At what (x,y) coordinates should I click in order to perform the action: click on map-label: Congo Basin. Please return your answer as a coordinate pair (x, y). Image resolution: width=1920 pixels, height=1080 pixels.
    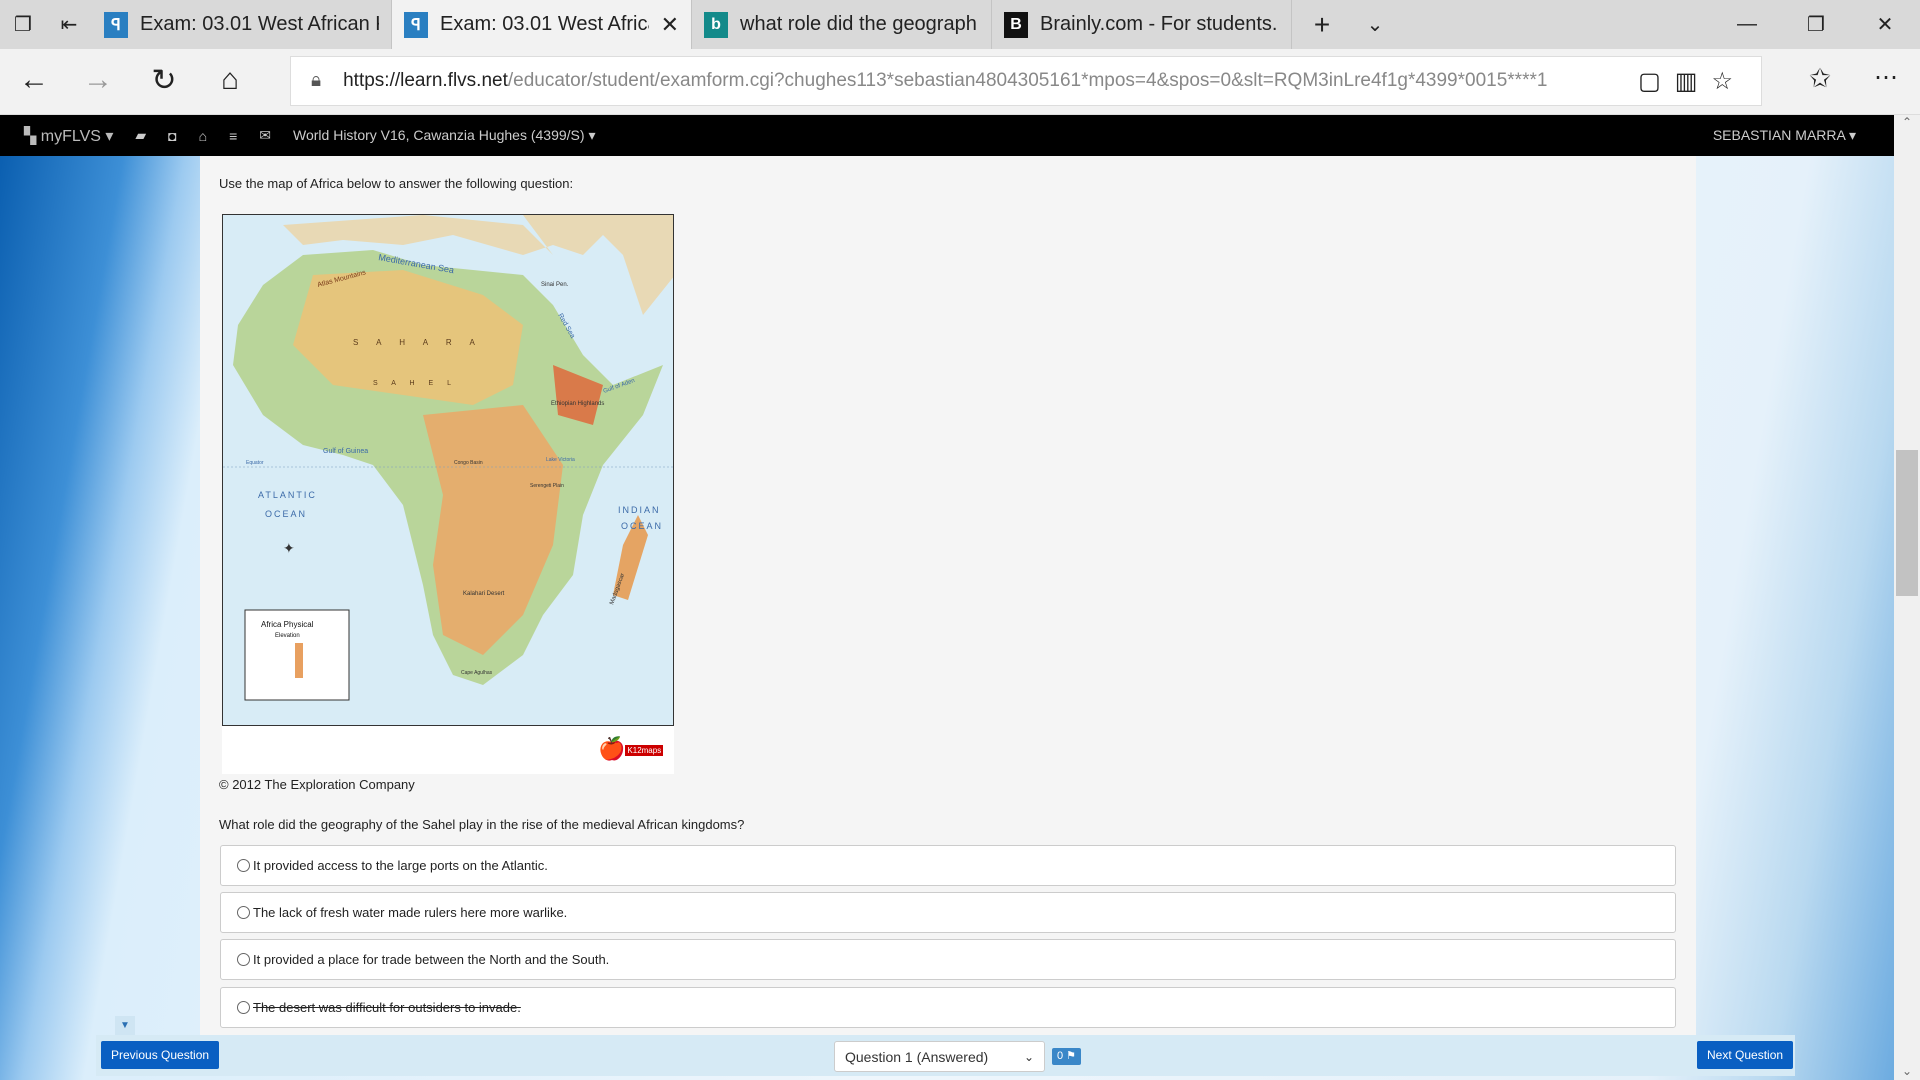
    Looking at the image, I should click on (468, 463).